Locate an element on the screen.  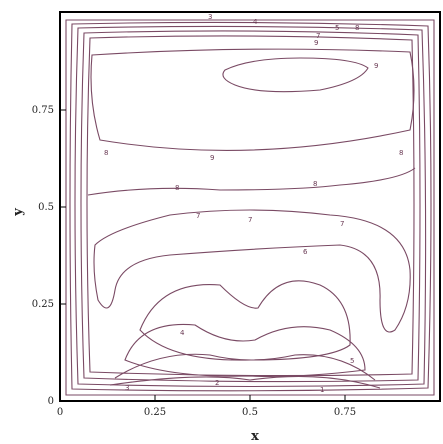
contour-label-8d: 8 is located at coordinates (315, 184).